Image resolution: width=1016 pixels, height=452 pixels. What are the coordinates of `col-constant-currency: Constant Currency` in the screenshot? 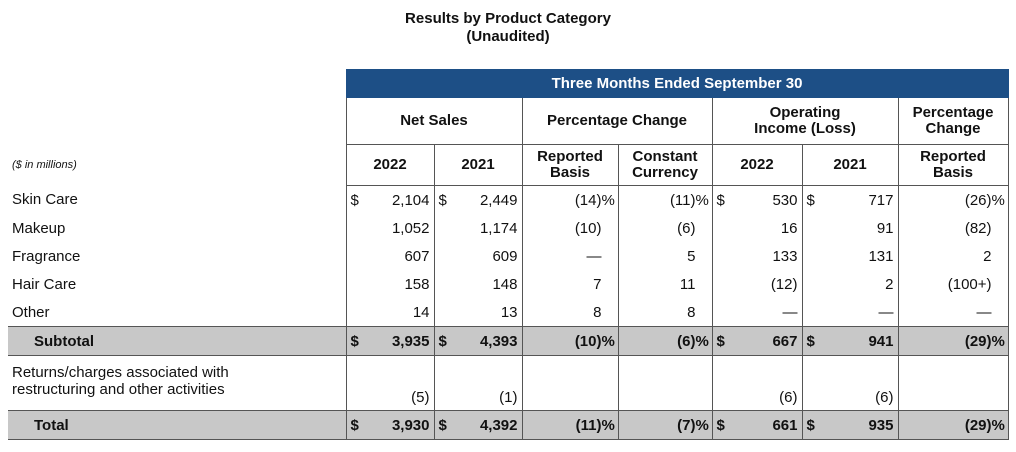 It's located at (665, 165).